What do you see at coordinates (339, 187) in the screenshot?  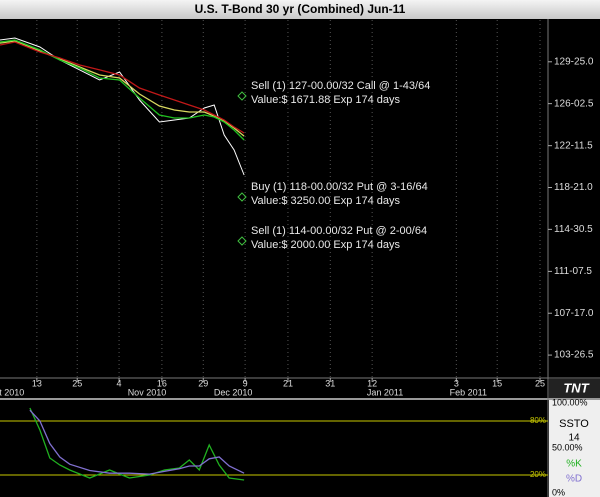 I see `annotation-text: Buy (1) 118-00.00/32 Put @ 3-16/64` at bounding box center [339, 187].